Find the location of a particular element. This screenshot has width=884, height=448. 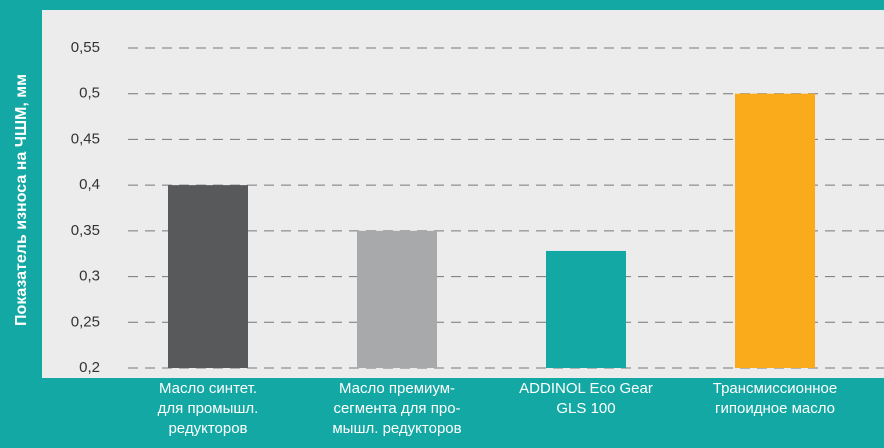

x-tick-label: редукторов is located at coordinates (207, 428).